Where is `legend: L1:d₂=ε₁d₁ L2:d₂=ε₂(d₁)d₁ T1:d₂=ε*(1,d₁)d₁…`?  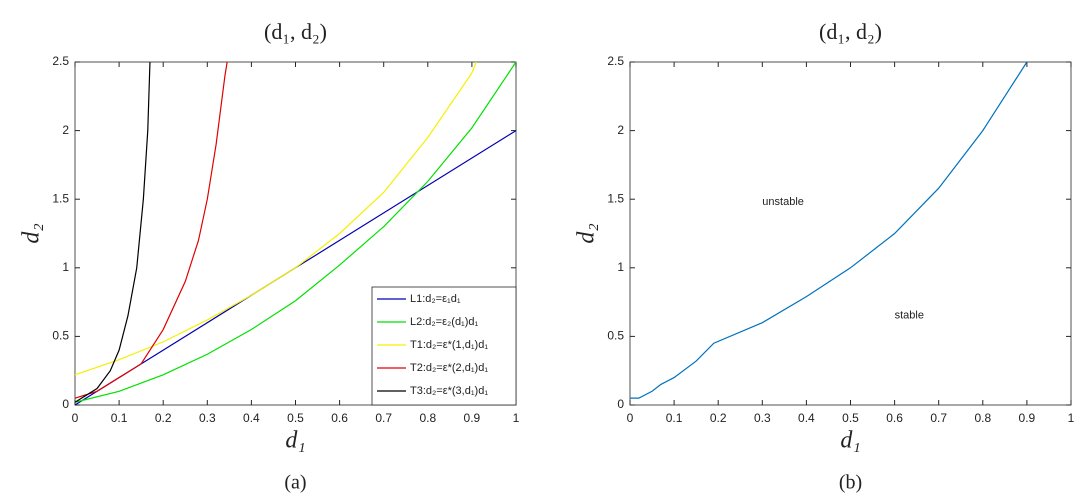 legend: L1:d₂=ε₁d₁ L2:d₂=ε₂(d₁)d₁ T1:d₂=ε*(1,d₁)d₁… is located at coordinates (444, 346).